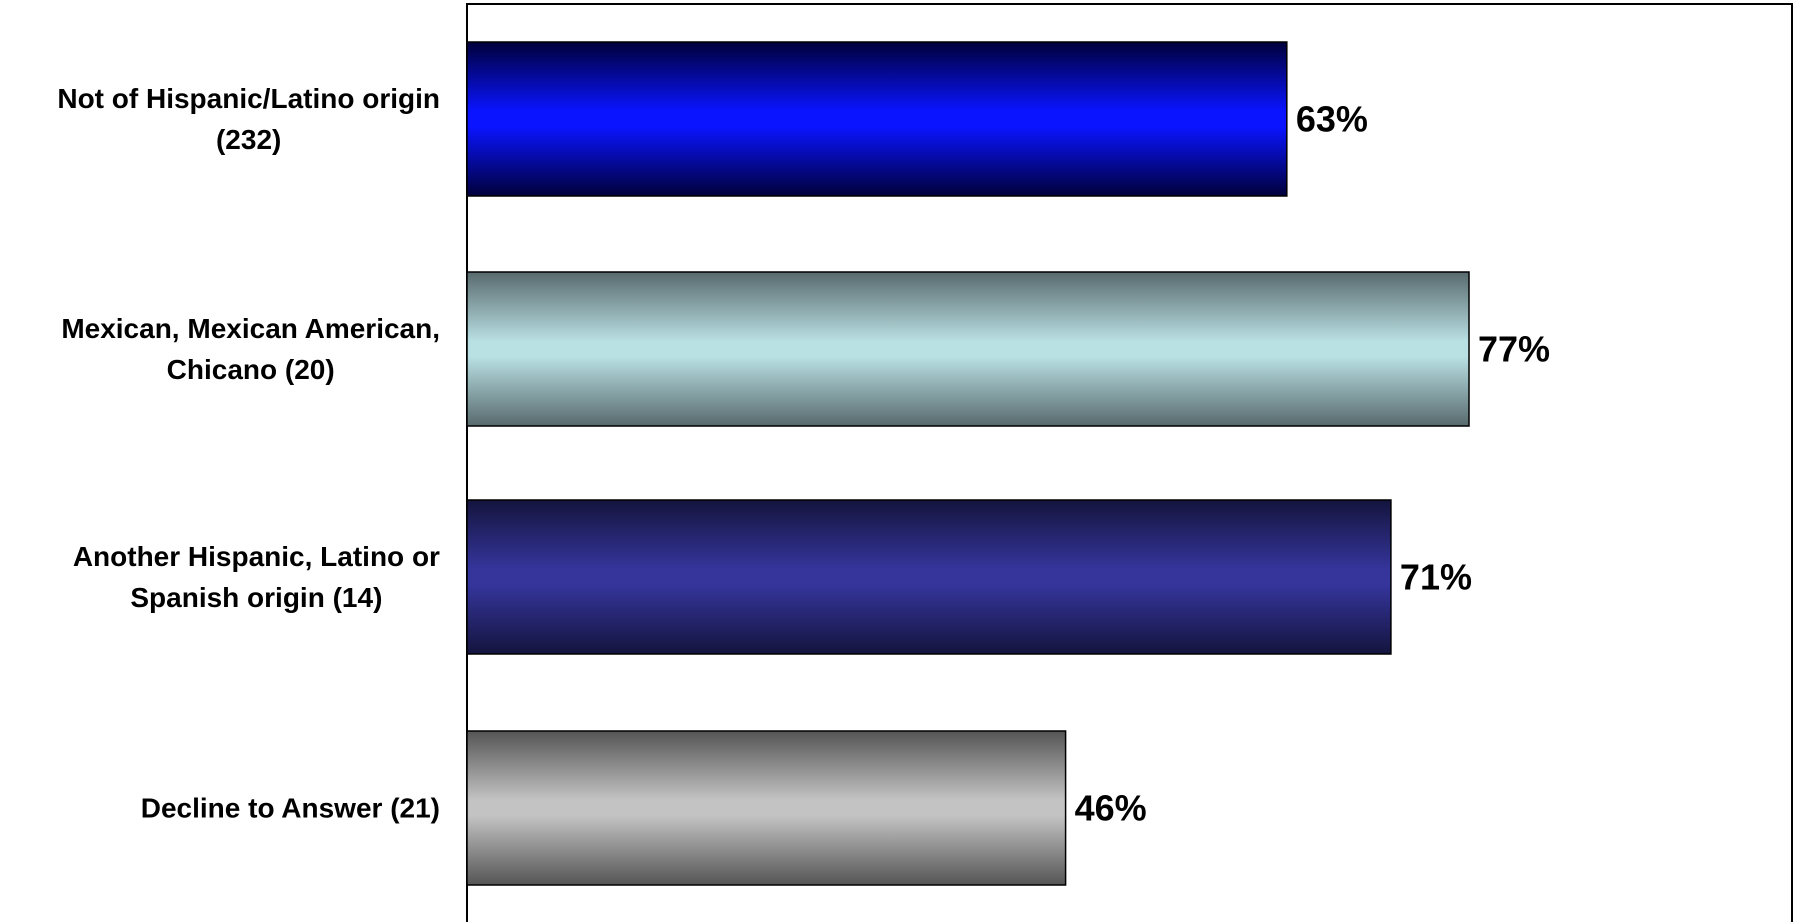 The height and width of the screenshot is (922, 1796). I want to click on category-label-line: (232), so click(248, 139).